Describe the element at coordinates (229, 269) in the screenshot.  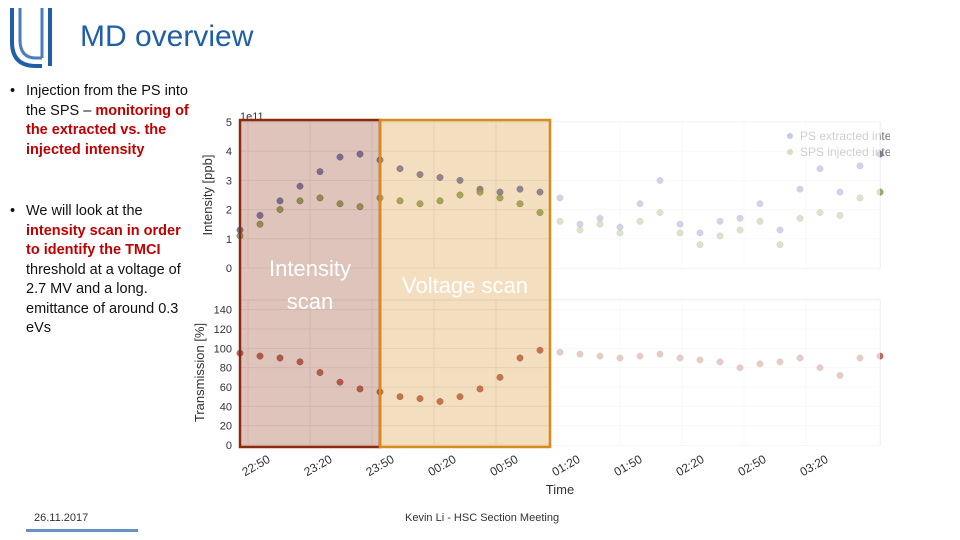
I see `top-ytick-label: 0` at that location.